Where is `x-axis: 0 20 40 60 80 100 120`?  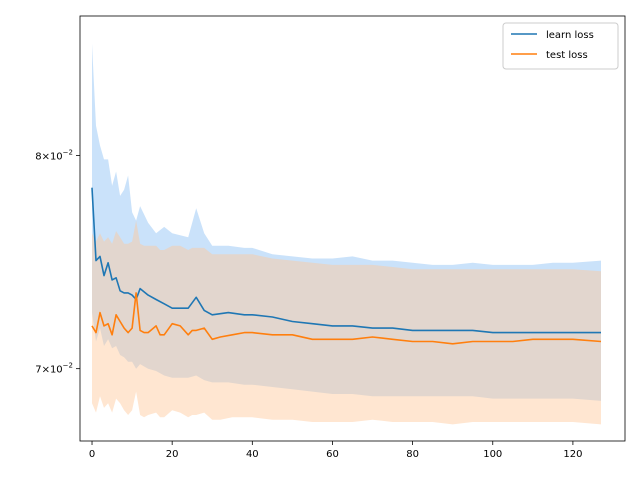 x-axis: 0 20 40 60 80 100 120 is located at coordinates (335, 450).